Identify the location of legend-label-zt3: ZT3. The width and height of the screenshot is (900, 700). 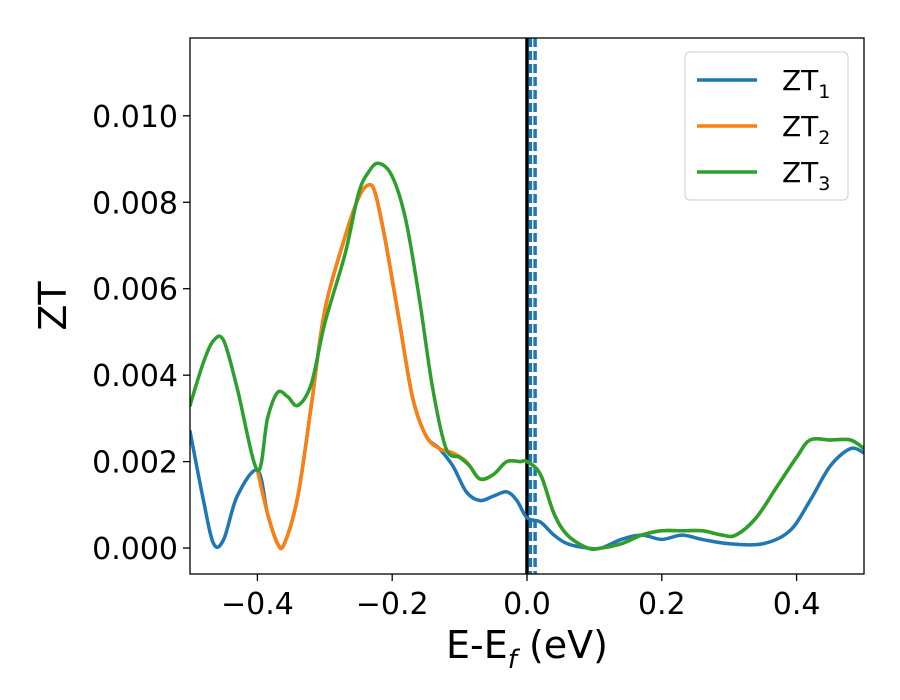
(806, 175).